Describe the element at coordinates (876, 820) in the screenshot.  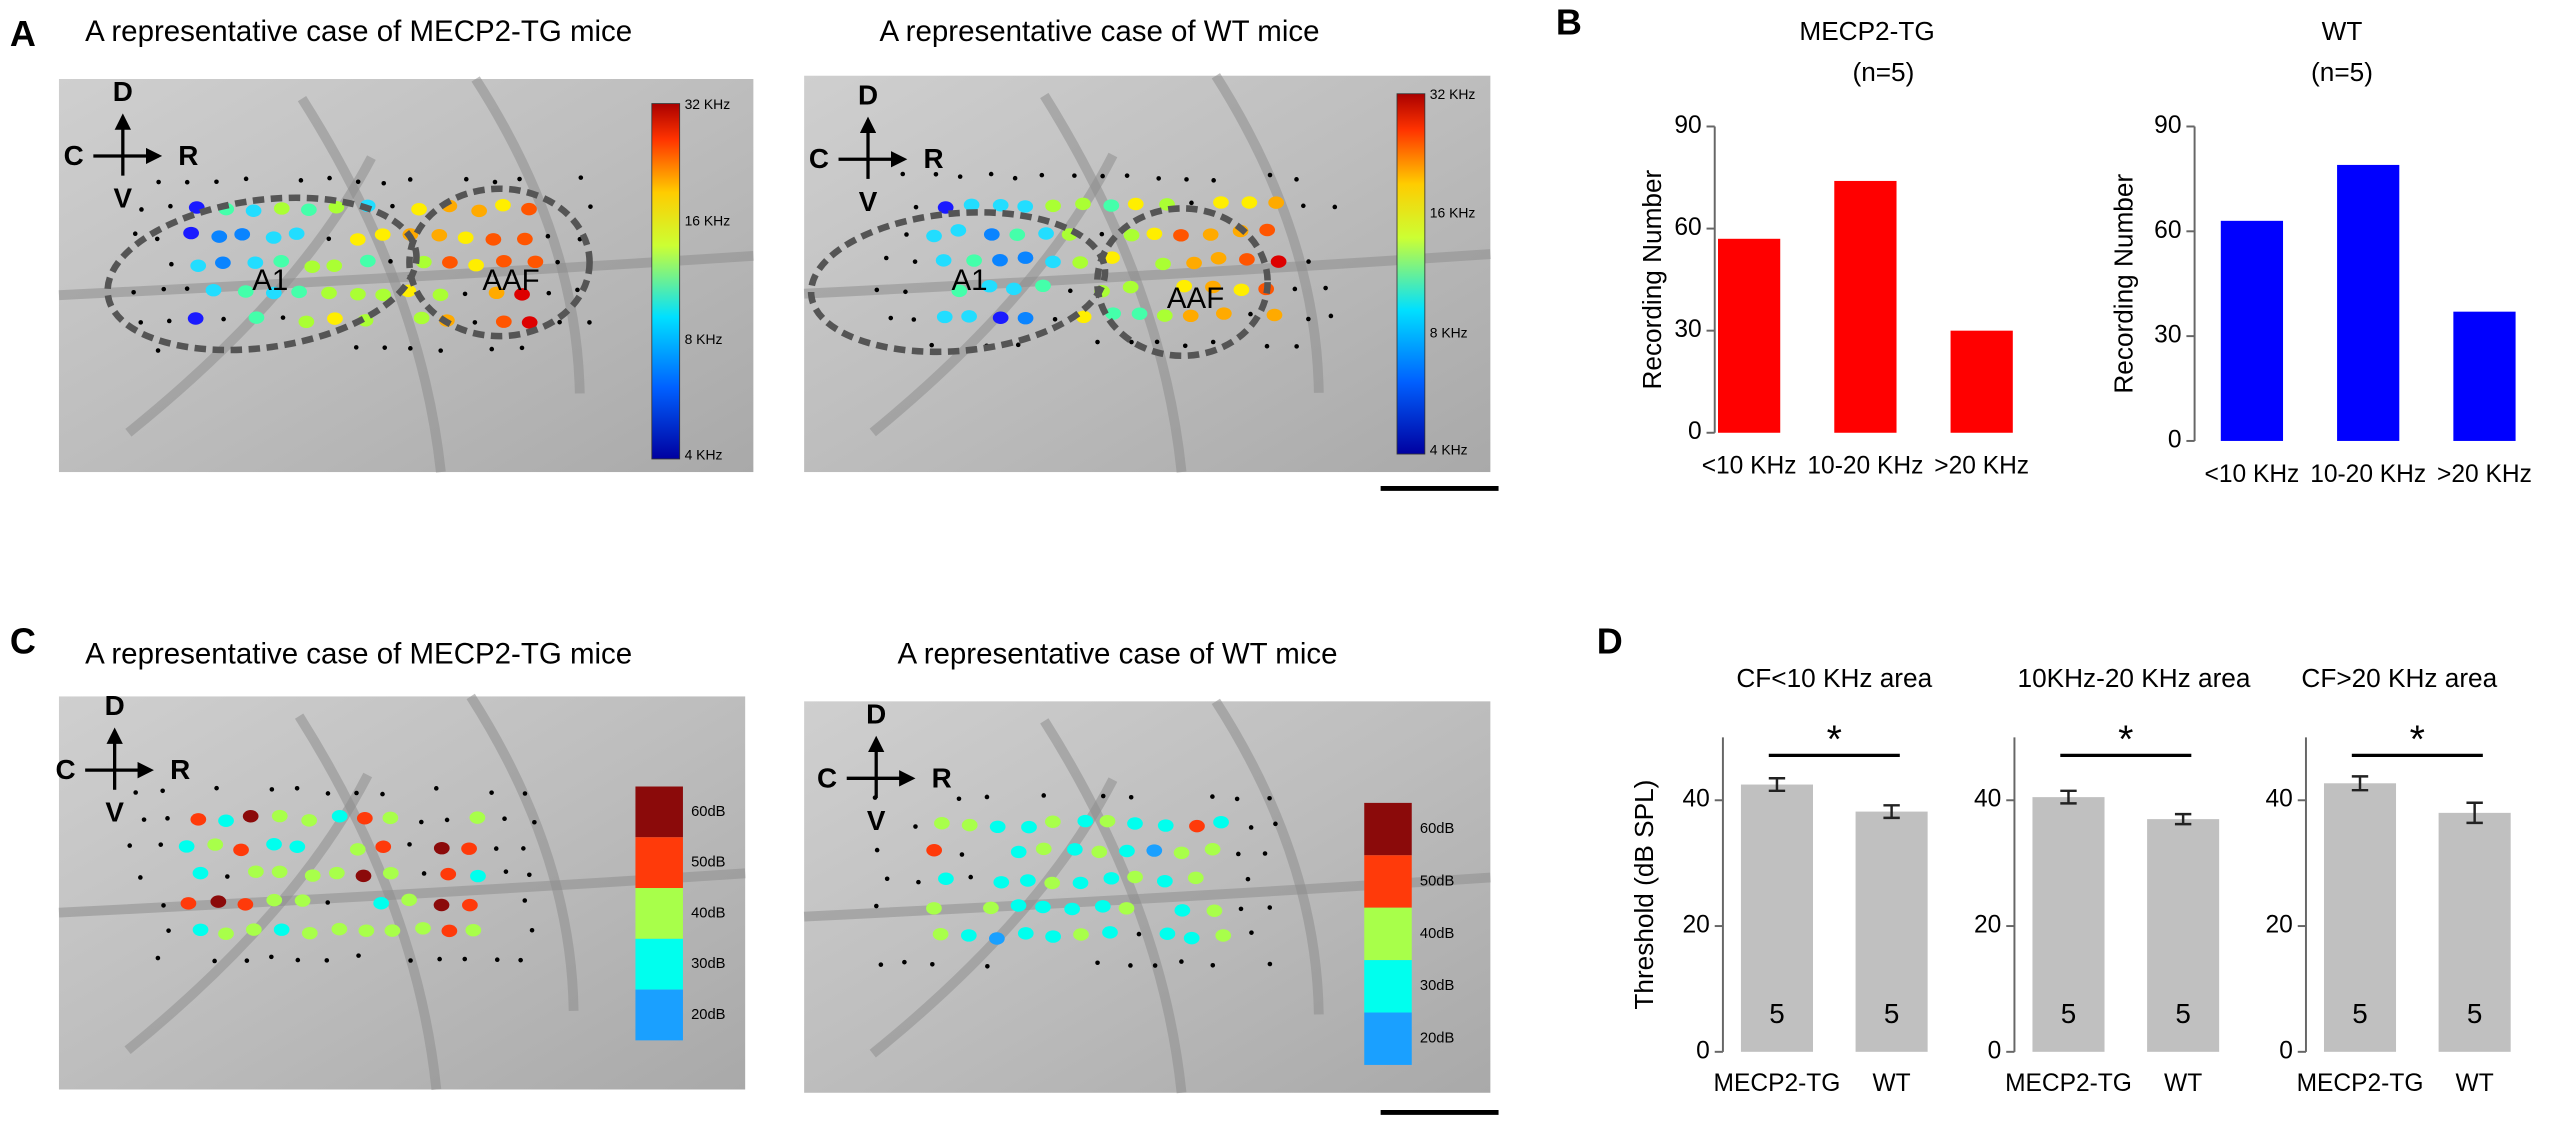
I see `compass-label: V` at that location.